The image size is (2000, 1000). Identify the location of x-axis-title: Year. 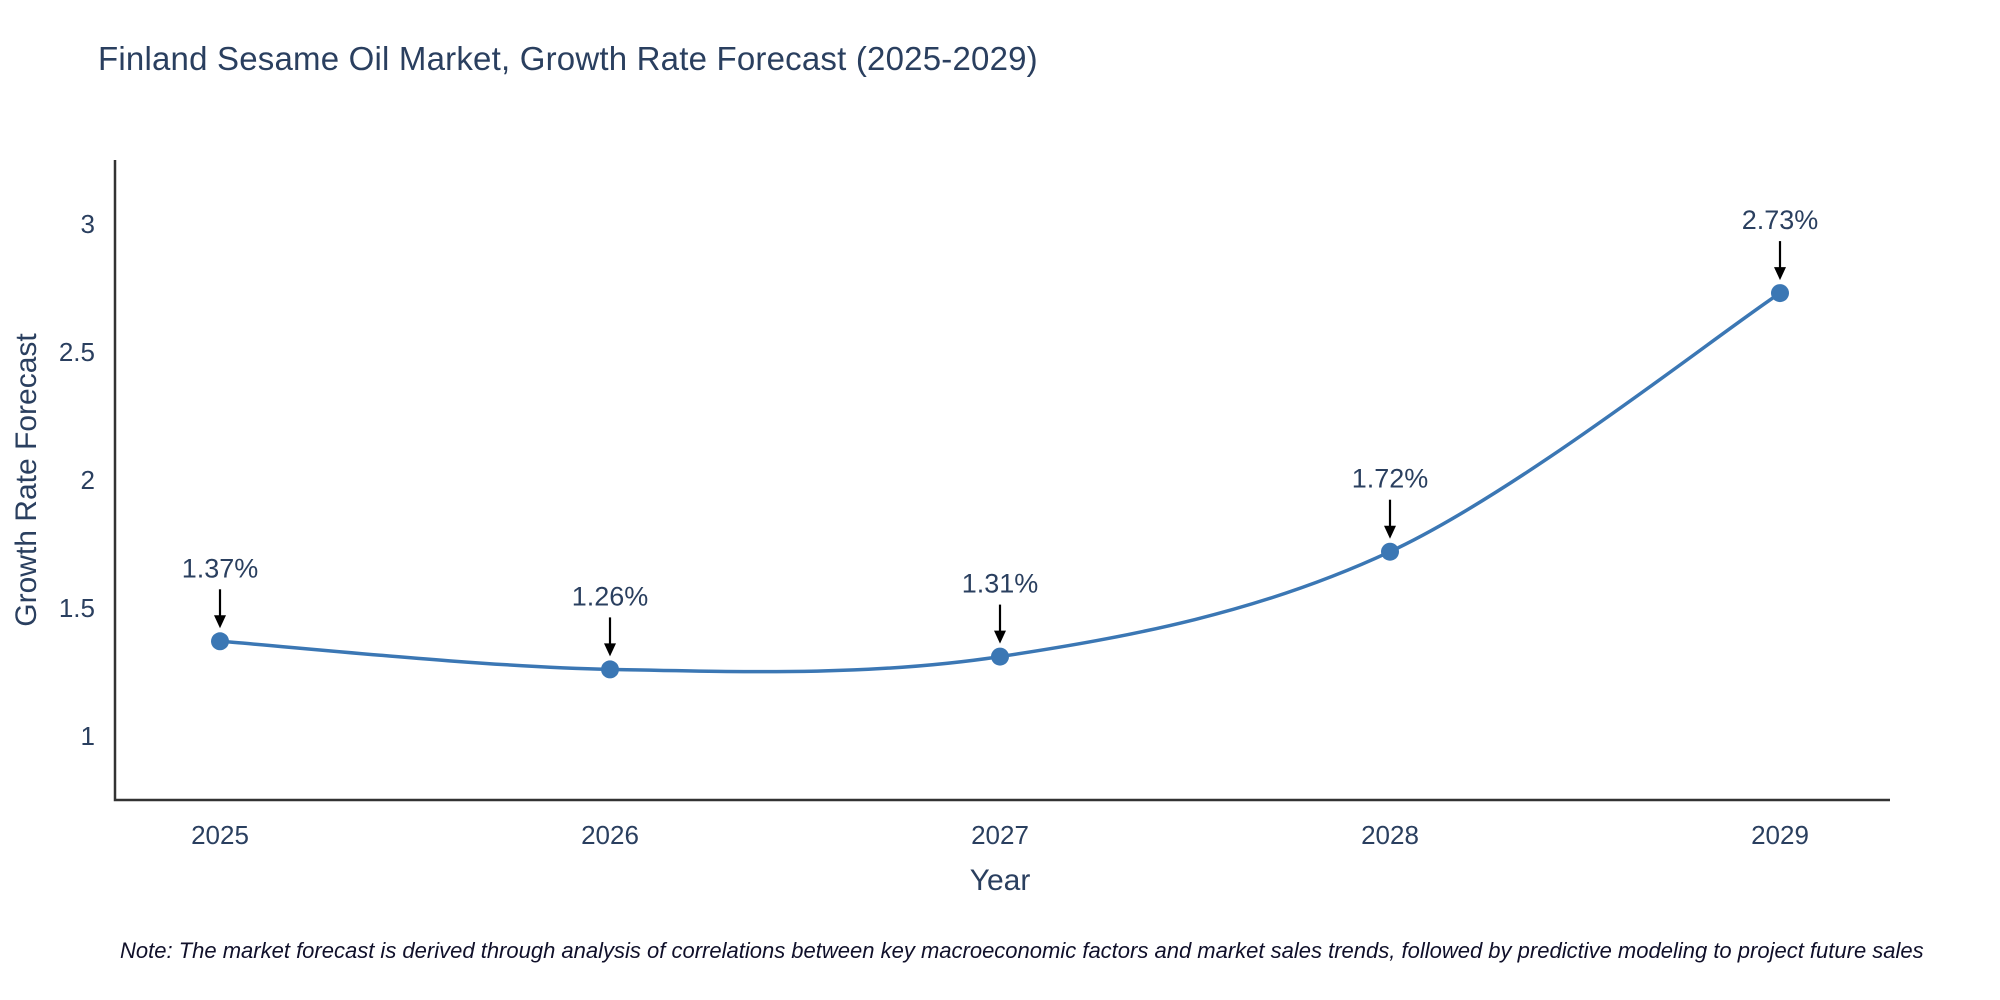
(1000, 880).